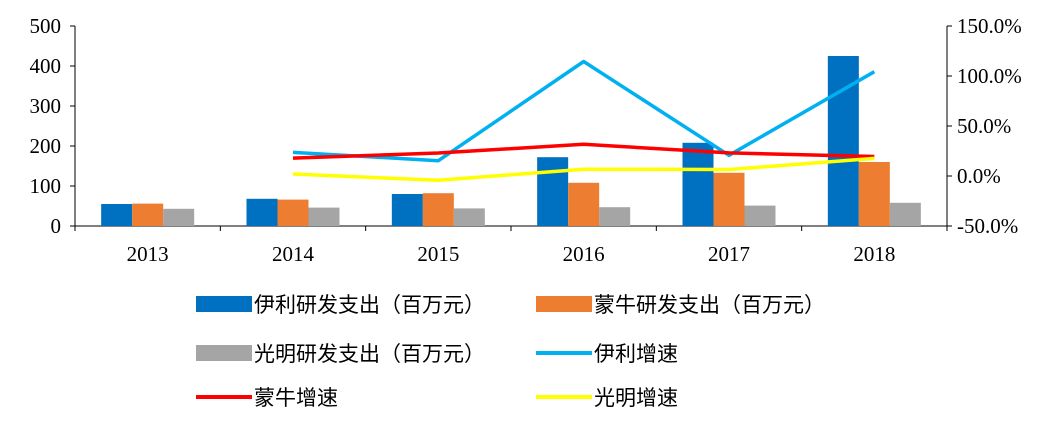 The width and height of the screenshot is (1042, 421). I want to click on y-left-tick-label: 200, so click(46, 146).